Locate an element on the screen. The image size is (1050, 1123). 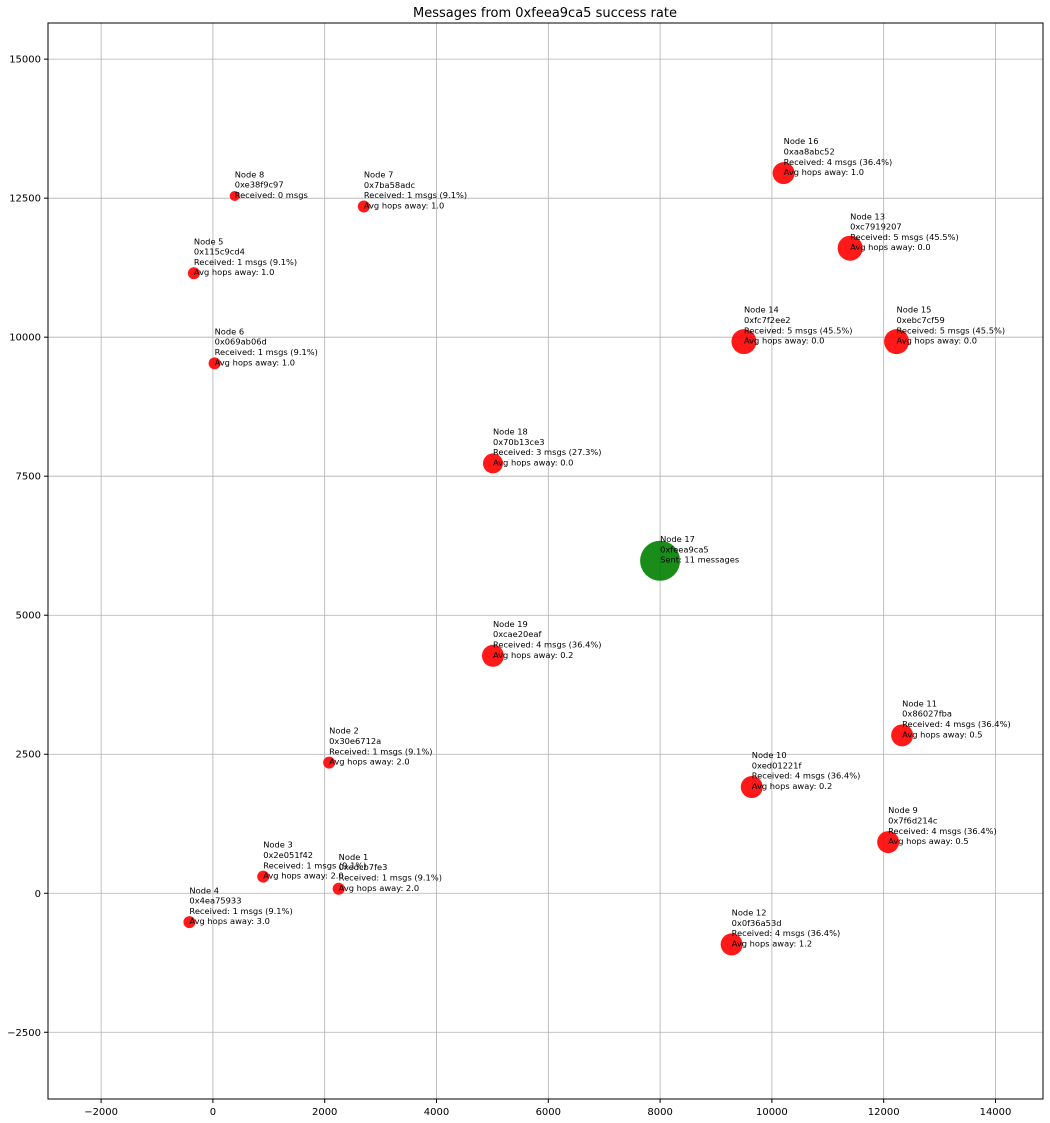
x-tick-label: 8000 is located at coordinates (659, 1112).